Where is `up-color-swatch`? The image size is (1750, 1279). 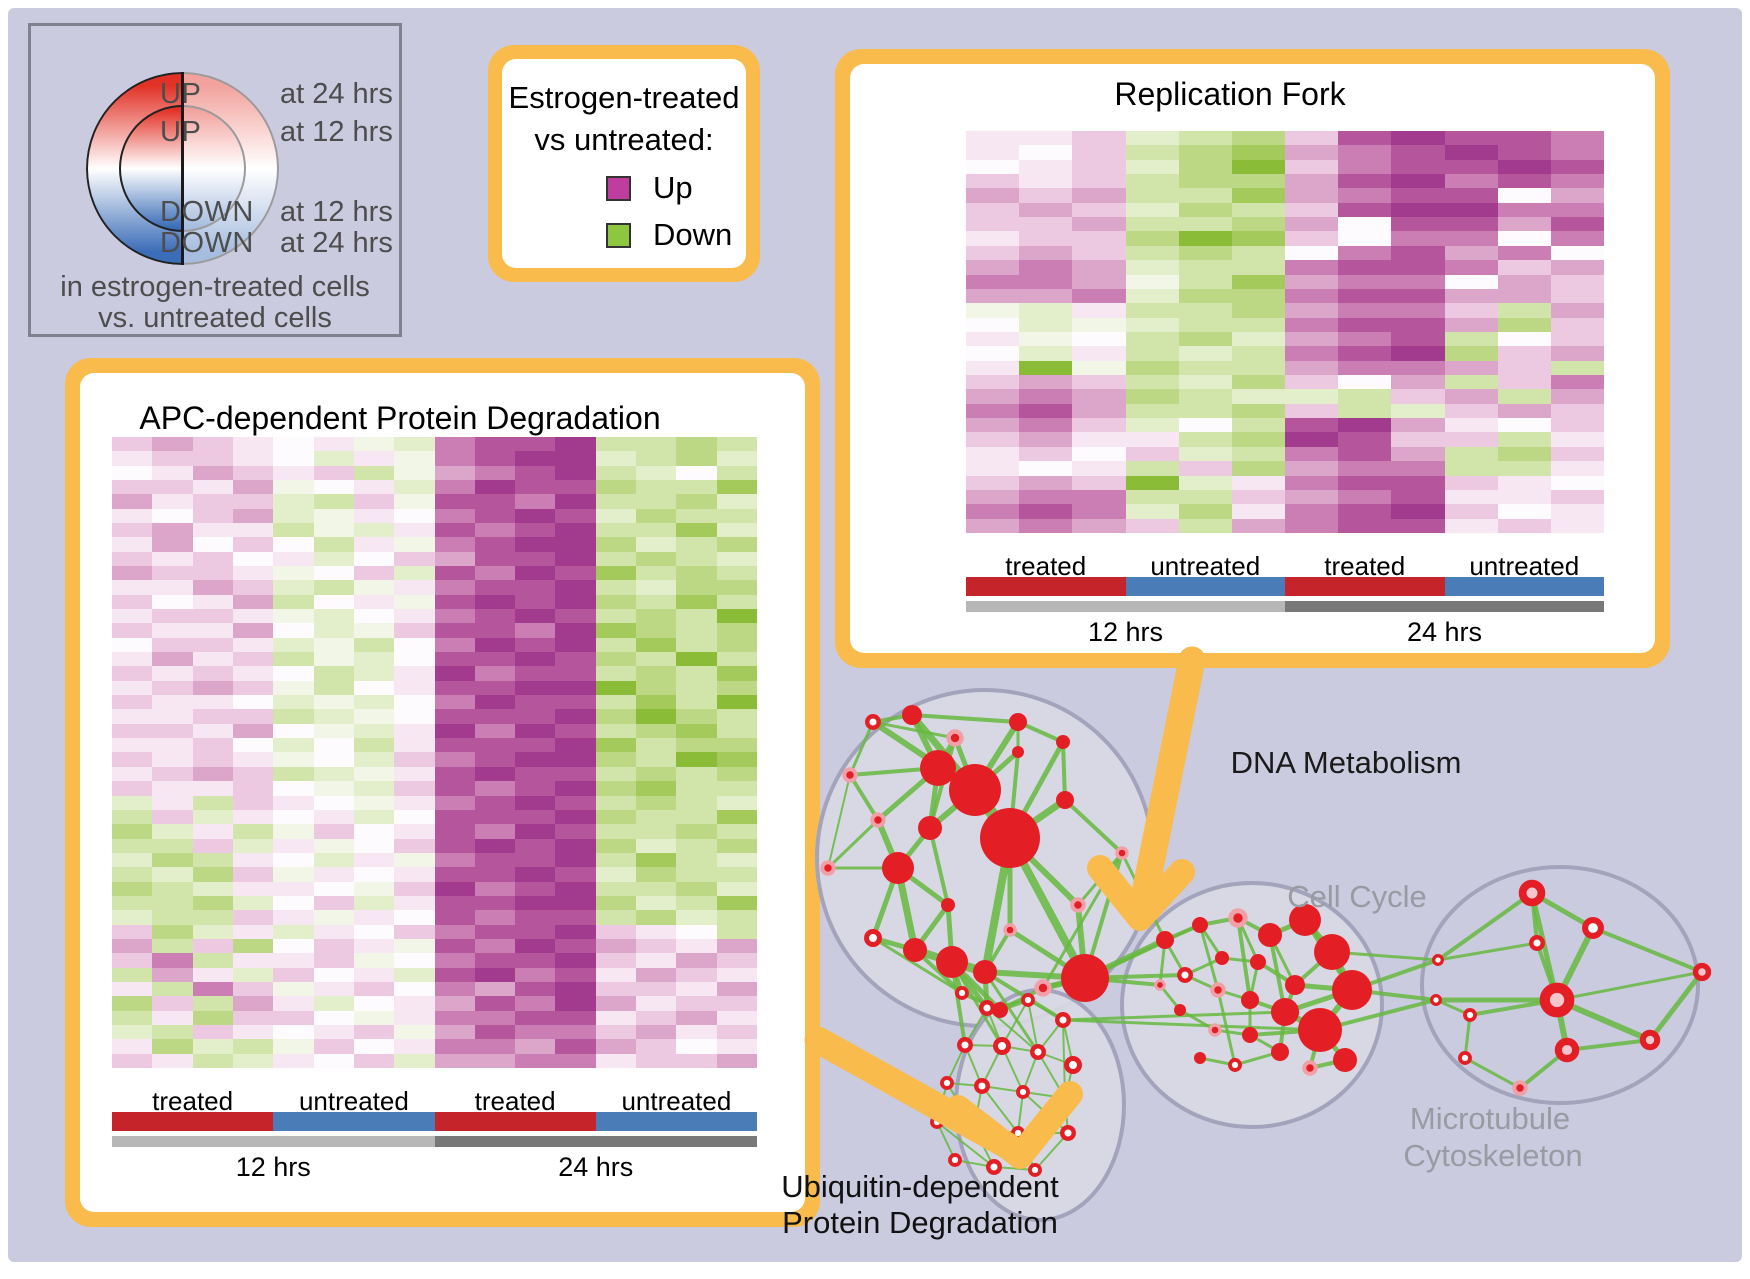
up-color-swatch is located at coordinates (618, 188).